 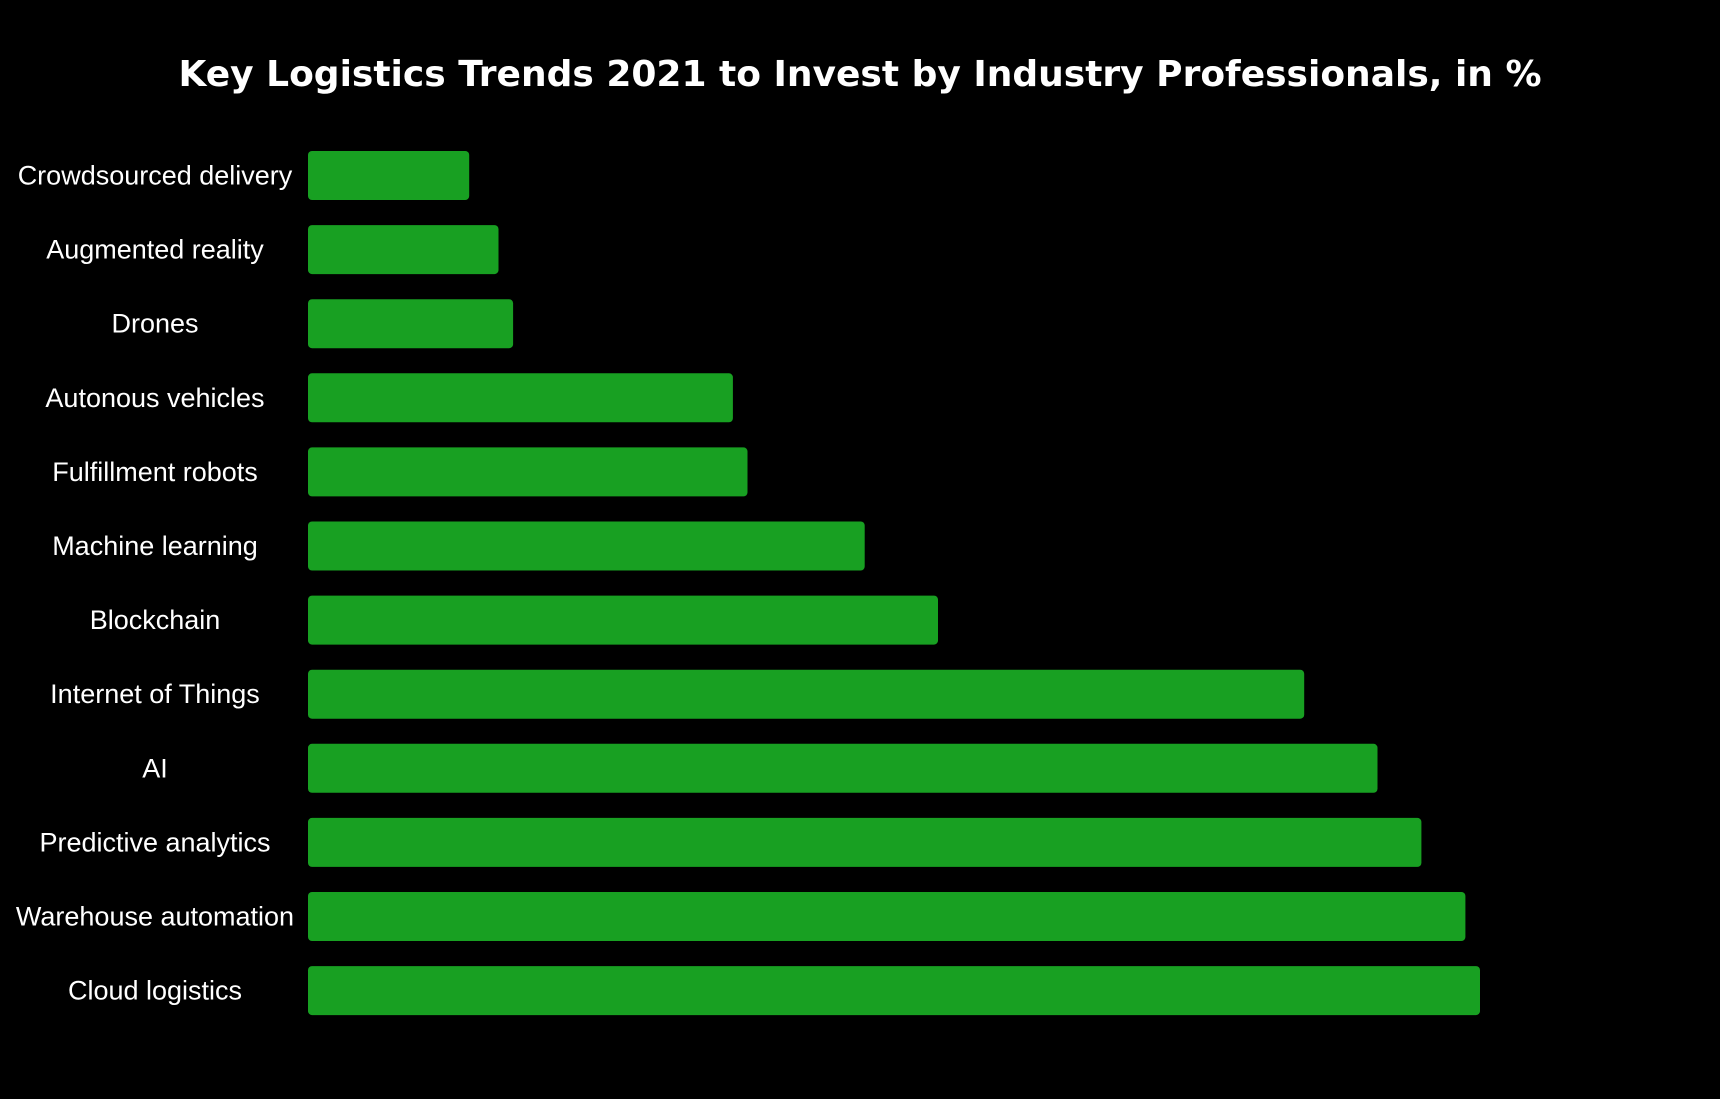 What do you see at coordinates (155, 546) in the screenshot?
I see `category-label-5: Machine learning` at bounding box center [155, 546].